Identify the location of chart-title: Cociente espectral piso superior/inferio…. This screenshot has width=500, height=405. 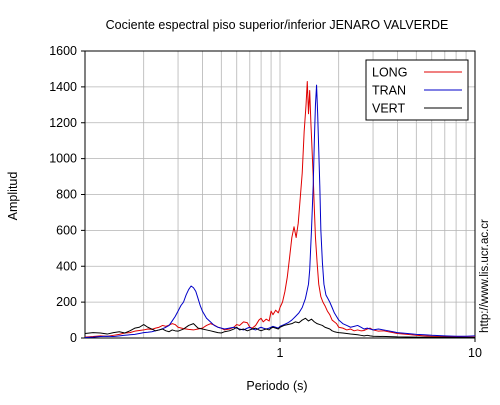
(277, 25).